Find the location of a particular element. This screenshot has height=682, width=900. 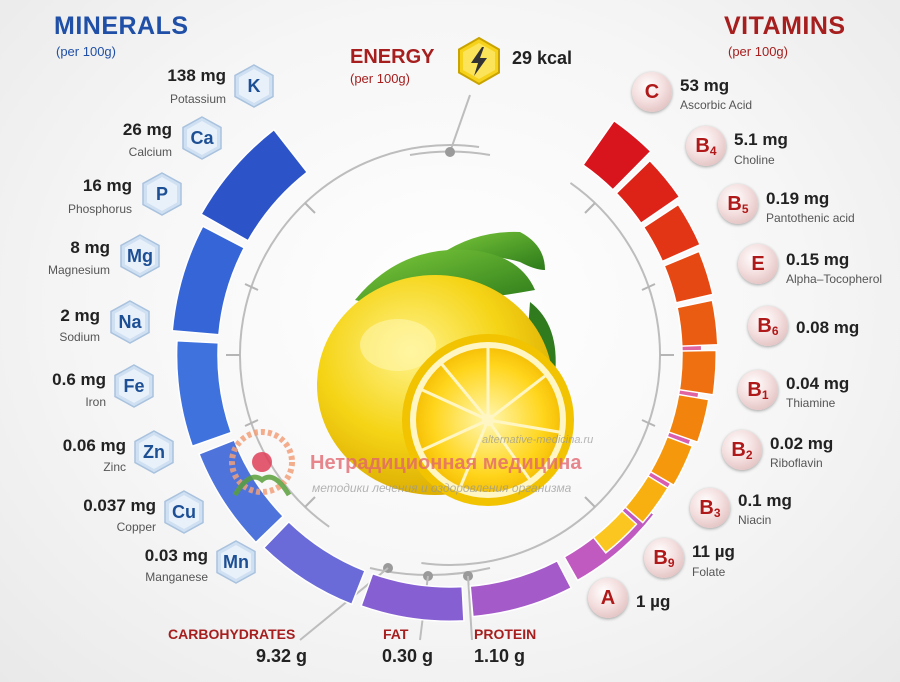

mineral-symbol: K is located at coordinates (254, 86).